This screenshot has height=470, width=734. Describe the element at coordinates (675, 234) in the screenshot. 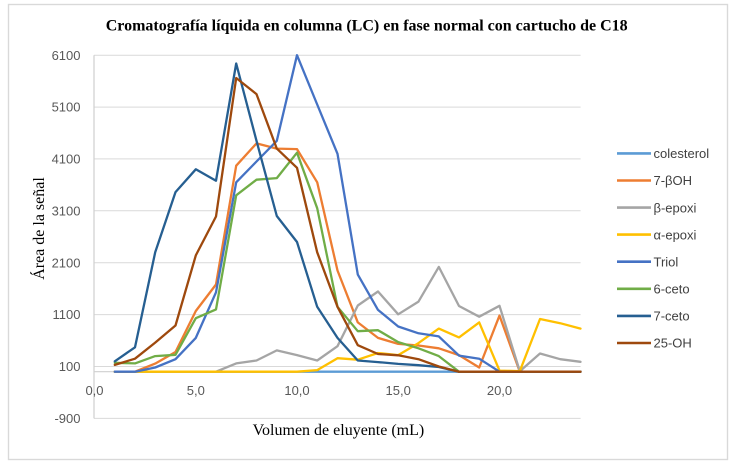

I see `svg-text: α-epoxi` at that location.